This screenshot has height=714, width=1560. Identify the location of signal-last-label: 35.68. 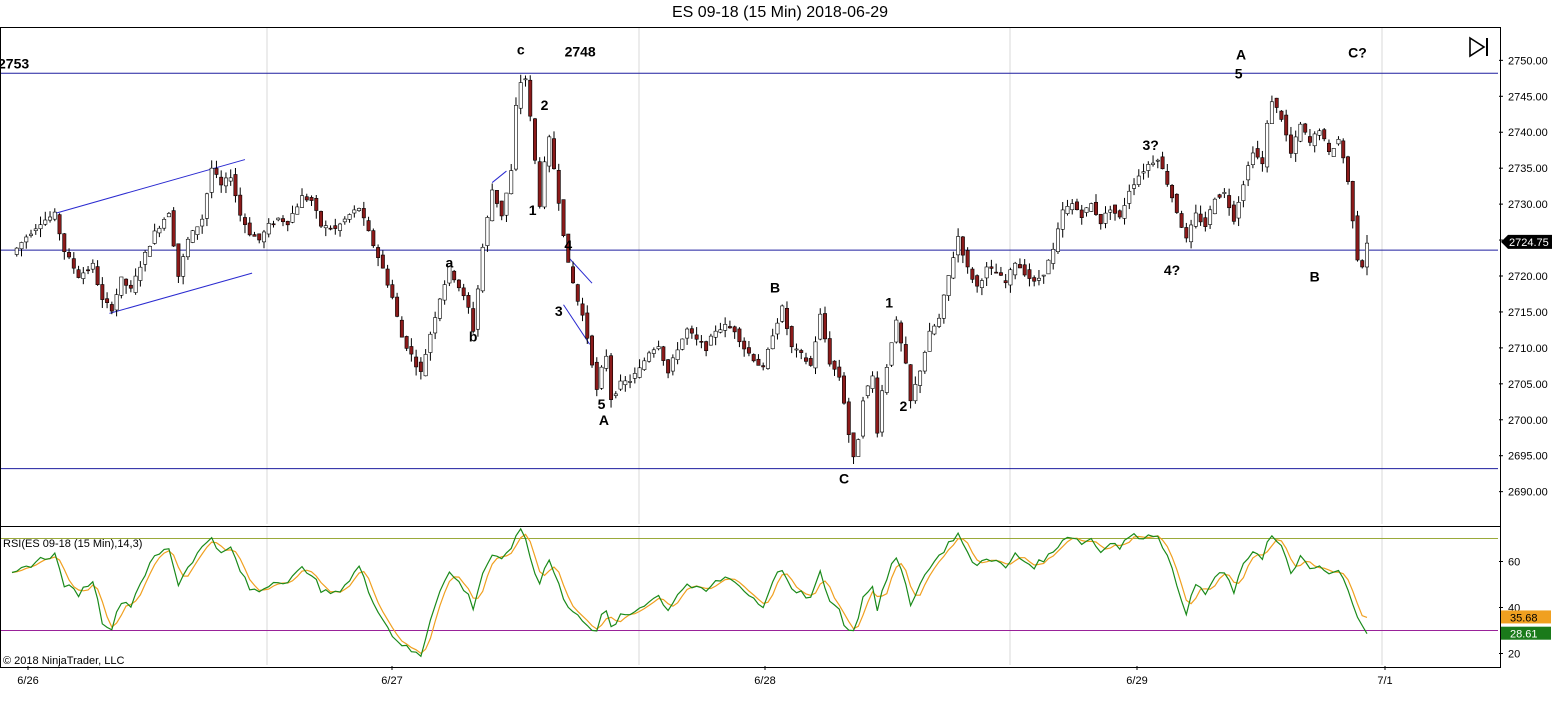
(1524, 618).